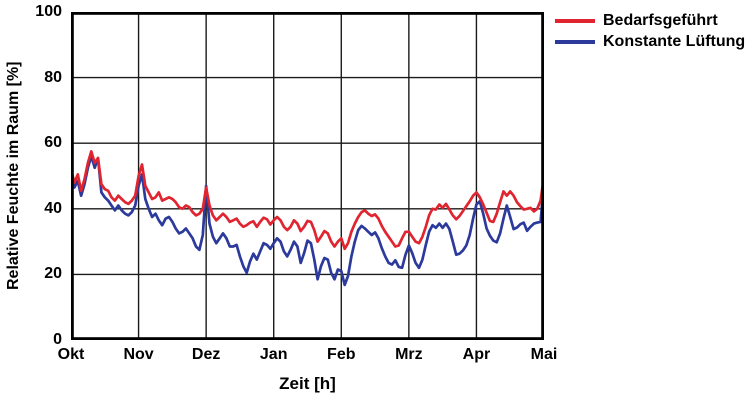 Image resolution: width=750 pixels, height=402 pixels. I want to click on y-tick-label: 40, so click(53, 208).